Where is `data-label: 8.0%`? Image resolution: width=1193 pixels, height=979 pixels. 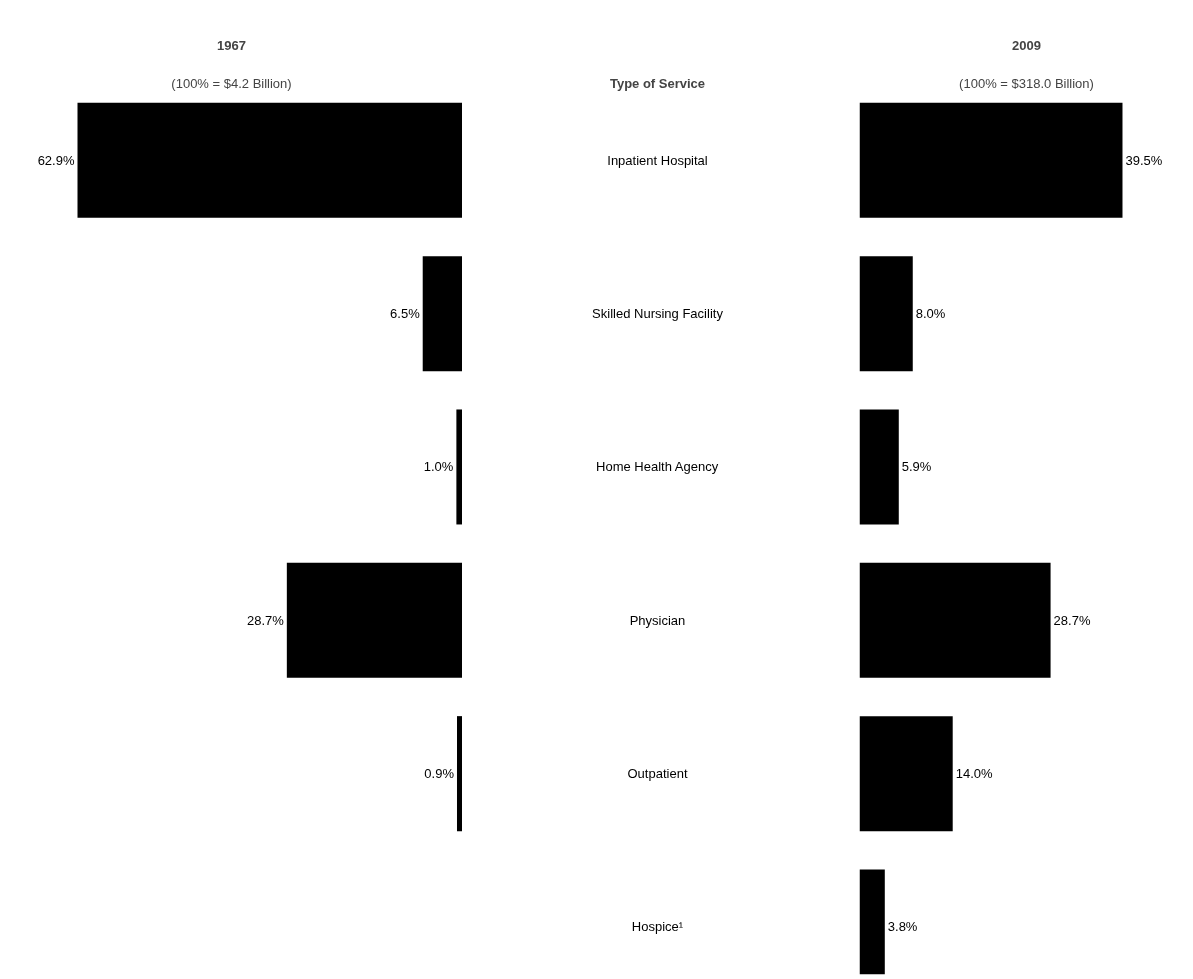 data-label: 8.0% is located at coordinates (930, 314).